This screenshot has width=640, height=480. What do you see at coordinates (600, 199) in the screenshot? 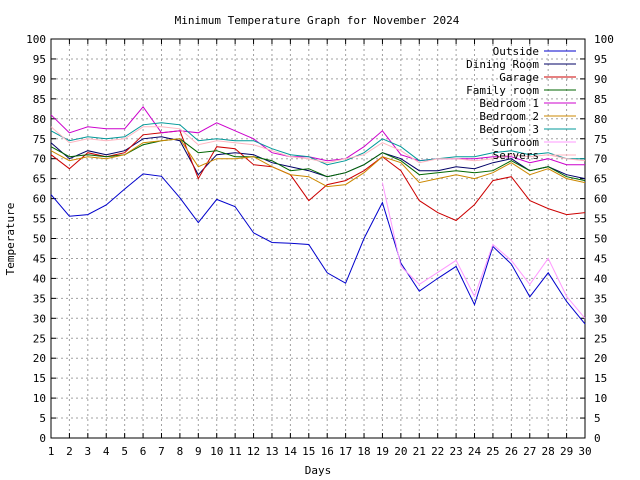
I see `y-tick-label-right: 60` at bounding box center [600, 199].